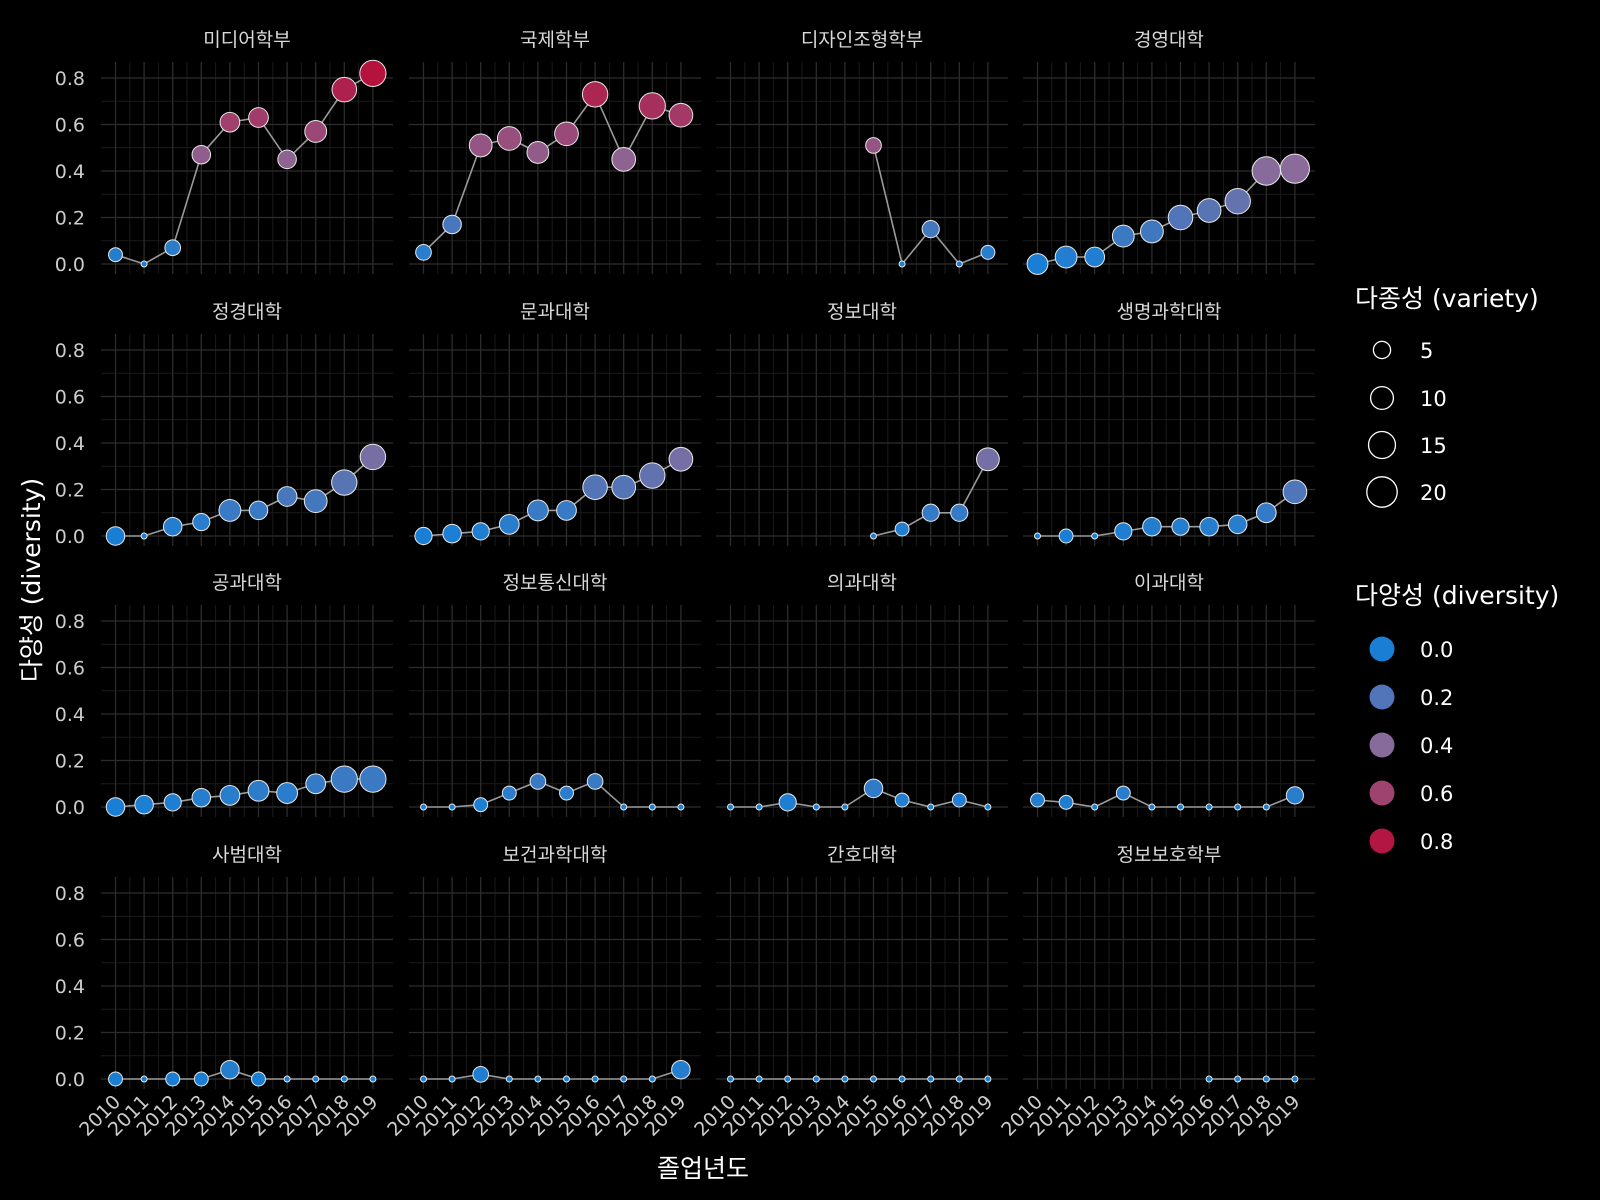 The width and height of the screenshot is (1600, 1200). What do you see at coordinates (1436, 650) in the screenshot?
I see `color-legend-label: 0.0` at bounding box center [1436, 650].